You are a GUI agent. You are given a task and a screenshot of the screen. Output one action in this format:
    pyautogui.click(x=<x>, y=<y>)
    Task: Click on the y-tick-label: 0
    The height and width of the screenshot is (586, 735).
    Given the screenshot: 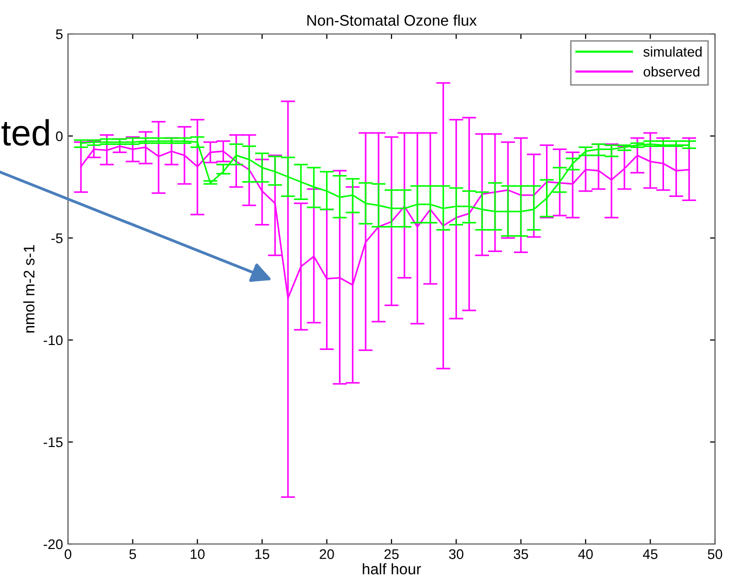 What is the action you would take?
    pyautogui.click(x=59, y=136)
    